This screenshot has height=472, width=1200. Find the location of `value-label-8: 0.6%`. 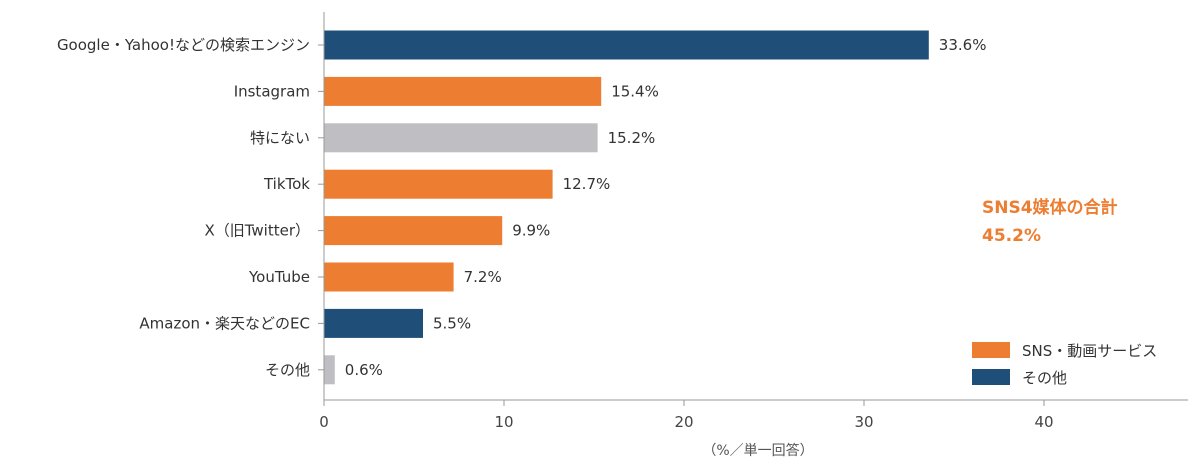

value-label-8: 0.6% is located at coordinates (364, 370).